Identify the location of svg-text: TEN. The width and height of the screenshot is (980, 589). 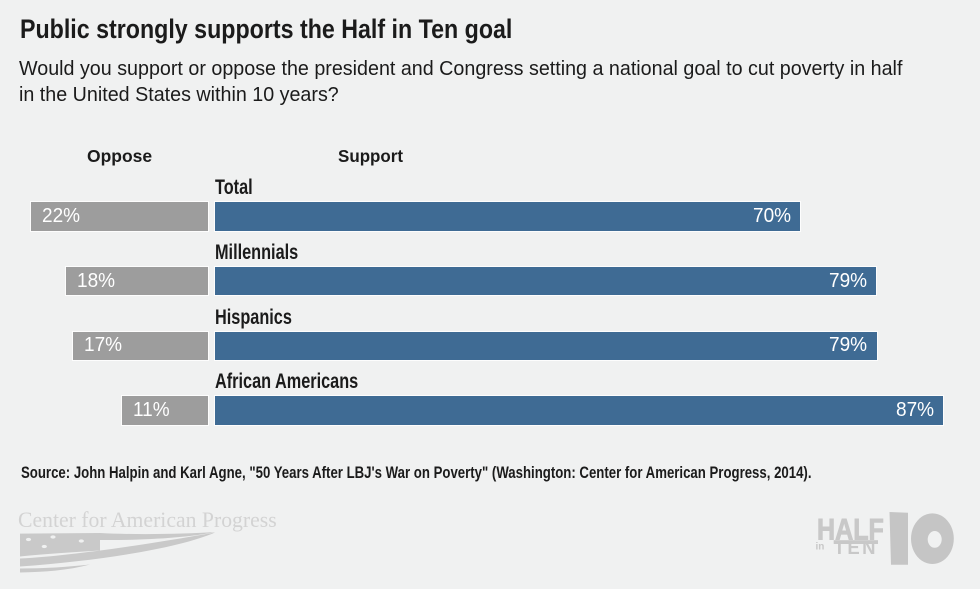
(856, 549).